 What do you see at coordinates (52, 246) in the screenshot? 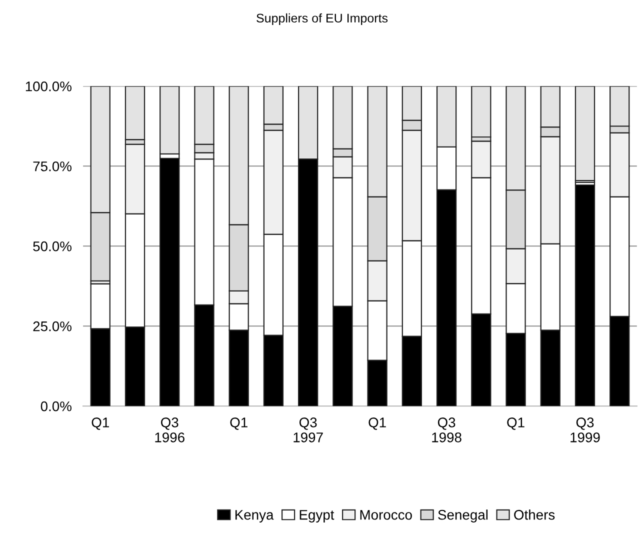
I see `y-tick-label: 50.0%` at bounding box center [52, 246].